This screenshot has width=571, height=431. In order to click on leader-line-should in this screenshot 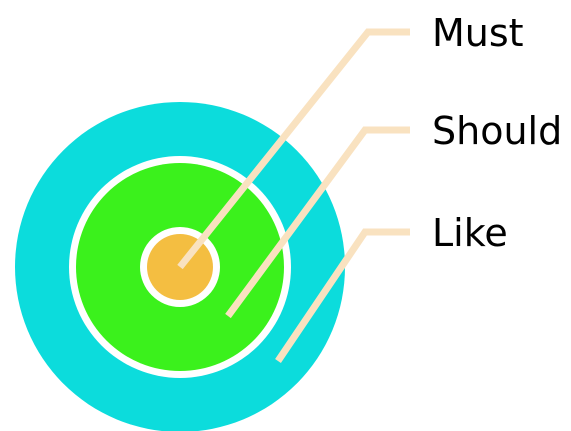, I will do `click(317, 222)`.